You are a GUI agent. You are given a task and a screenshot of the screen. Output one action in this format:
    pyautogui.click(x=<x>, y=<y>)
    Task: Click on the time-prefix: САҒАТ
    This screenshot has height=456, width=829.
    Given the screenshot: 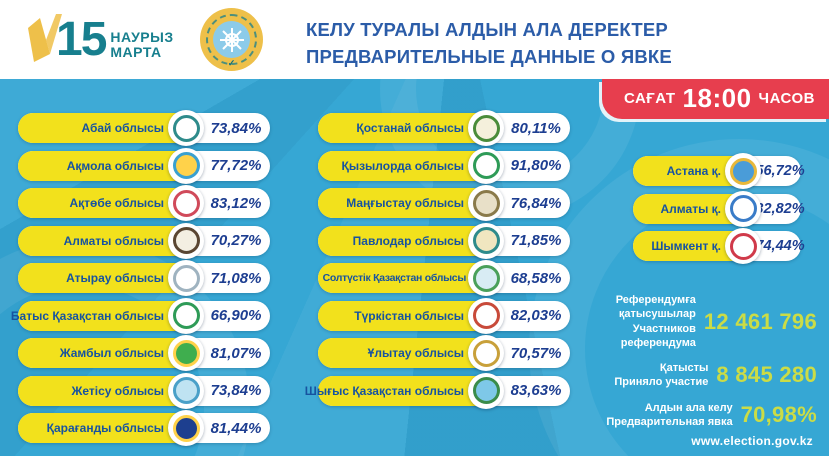 What is the action you would take?
    pyautogui.click(x=649, y=98)
    